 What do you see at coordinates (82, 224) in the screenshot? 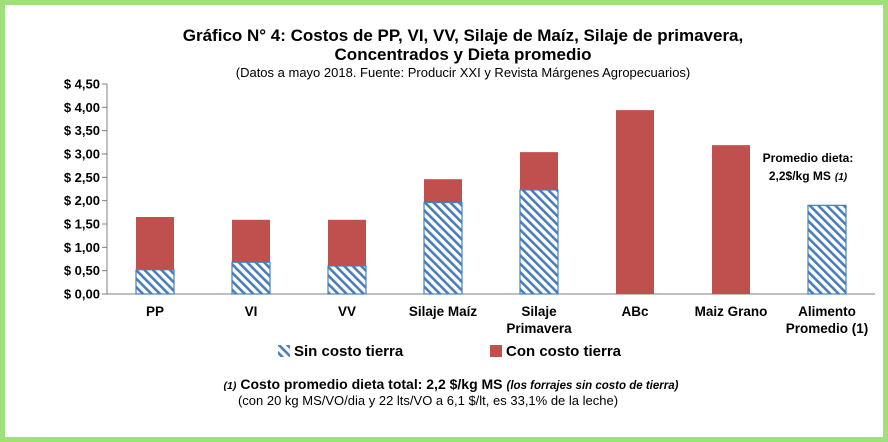
I see `y-tick-label: $ 1,50` at bounding box center [82, 224].